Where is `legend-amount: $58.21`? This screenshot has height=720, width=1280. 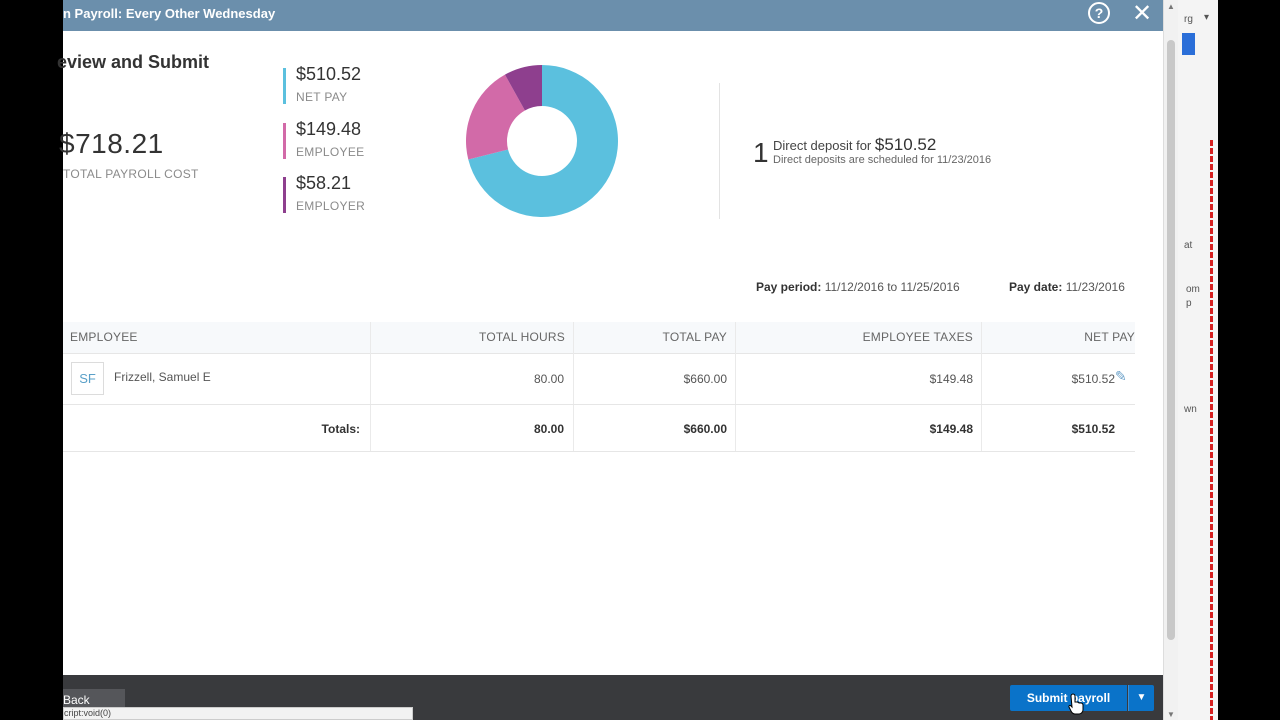
legend-amount: $58.21 is located at coordinates (324, 183).